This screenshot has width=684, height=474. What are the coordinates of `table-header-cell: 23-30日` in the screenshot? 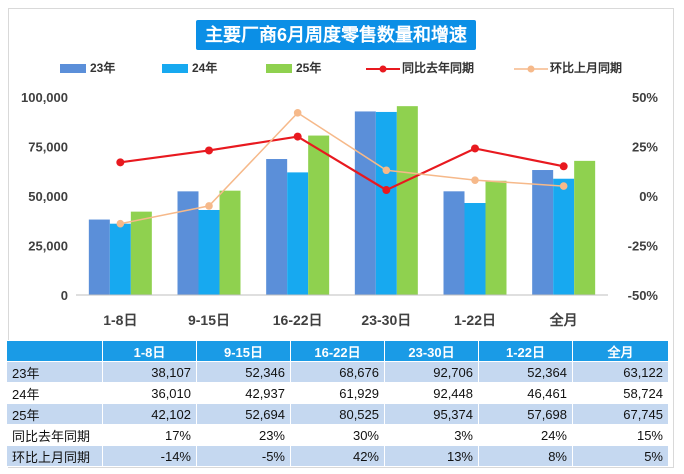 It's located at (431, 351).